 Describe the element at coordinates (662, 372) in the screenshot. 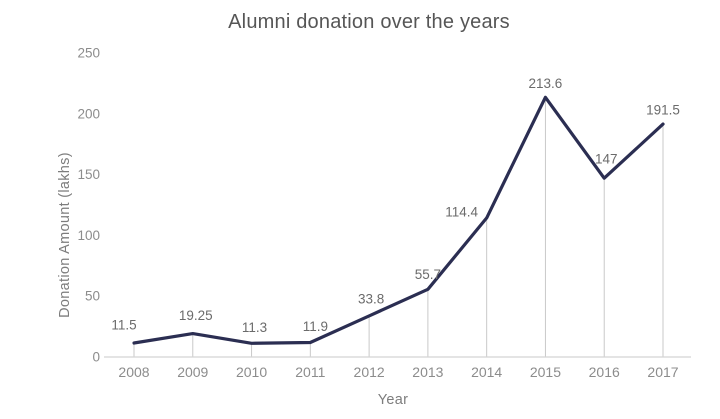

I see `x-tick-label: 2017` at that location.